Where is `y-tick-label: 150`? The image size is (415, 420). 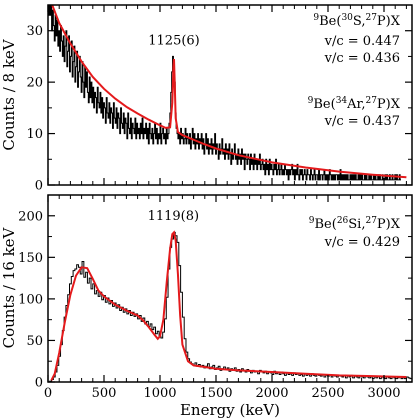 y-tick-label: 150 is located at coordinates (30, 258).